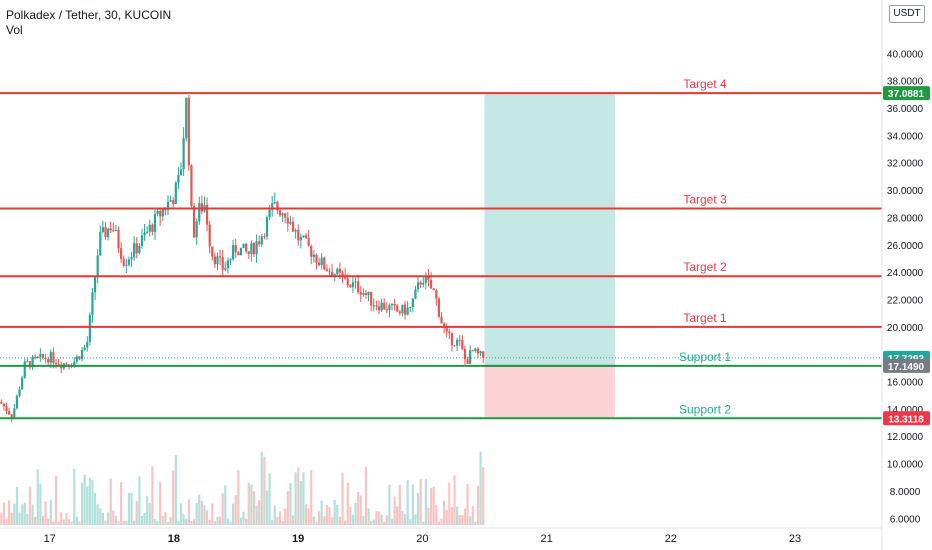  I want to click on time-tick-label: 22, so click(671, 539).